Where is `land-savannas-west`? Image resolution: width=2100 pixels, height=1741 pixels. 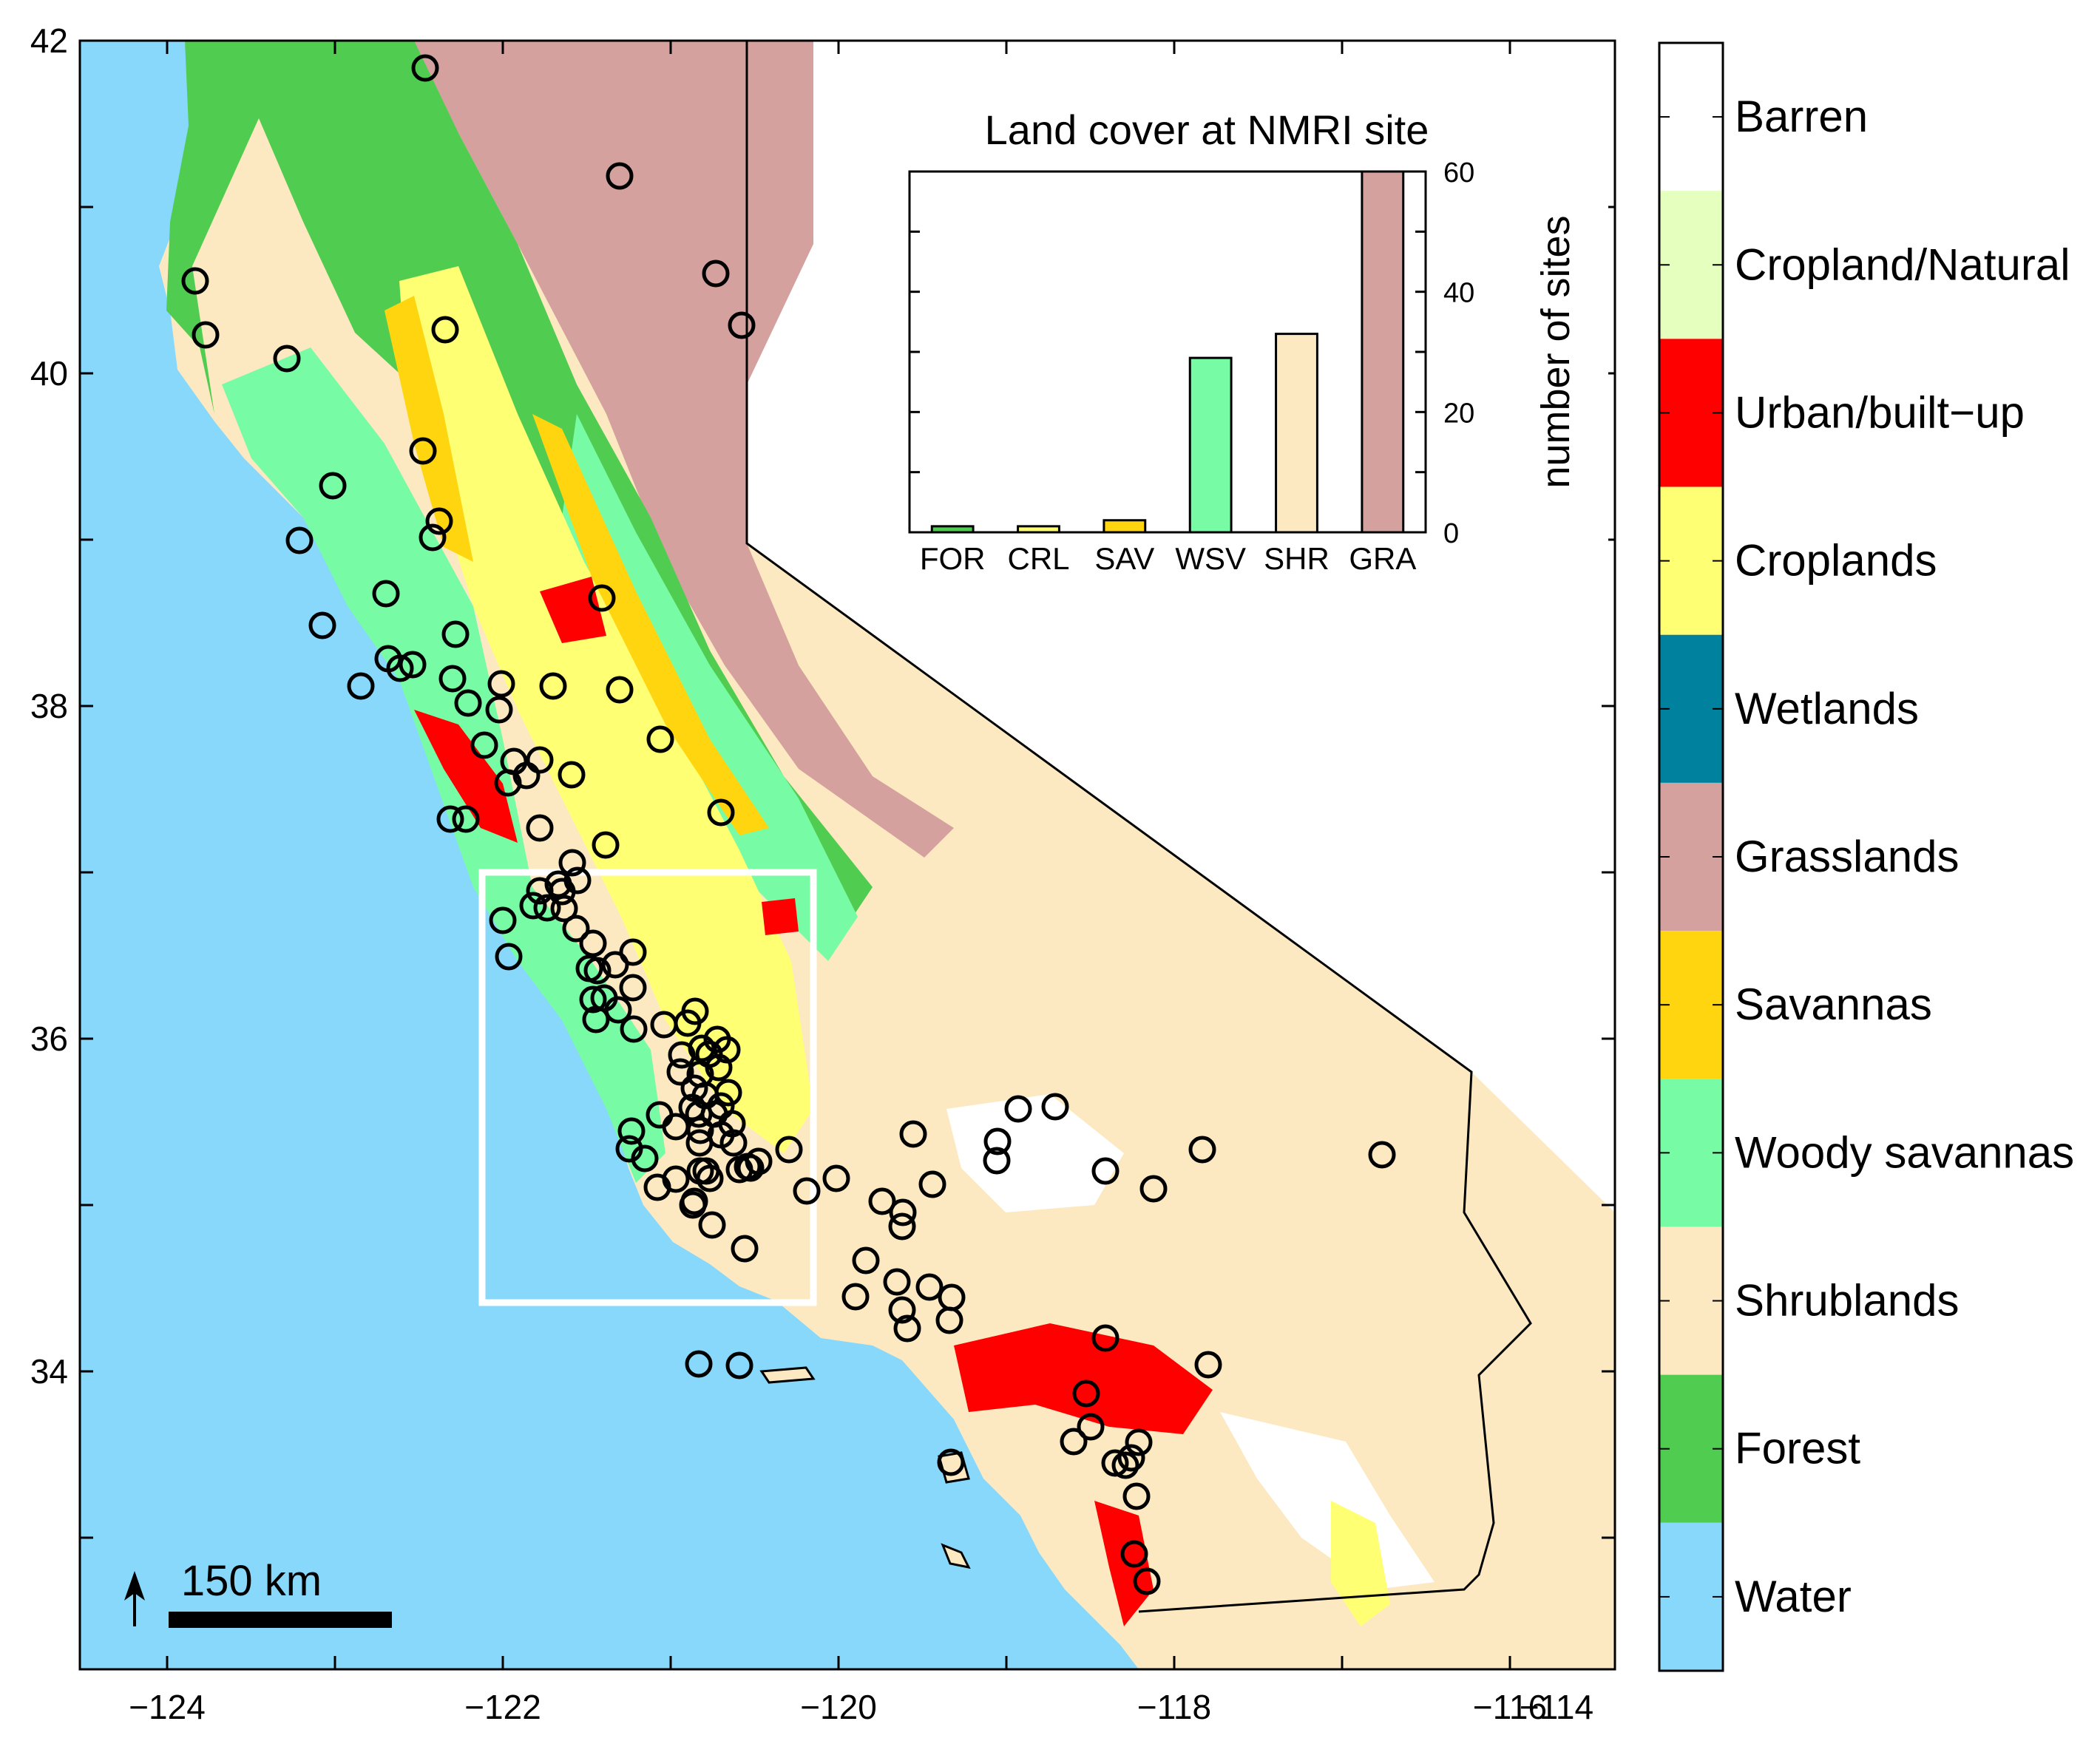 land-savannas-west is located at coordinates (429, 429).